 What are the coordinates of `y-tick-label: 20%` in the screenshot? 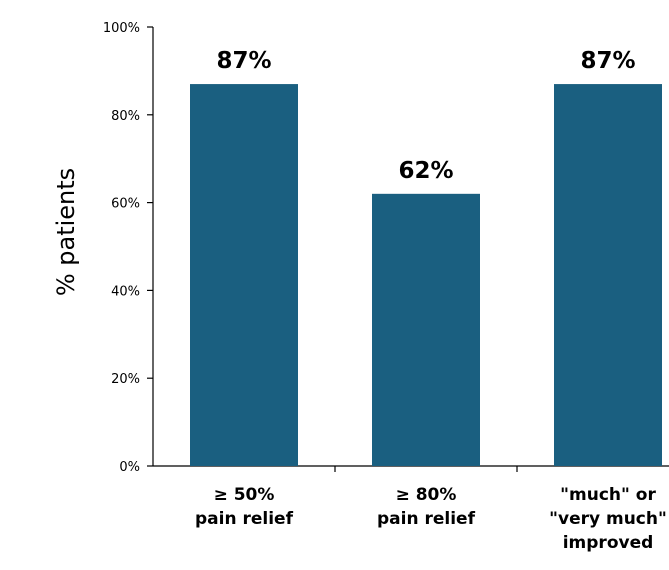 It's located at (125, 379).